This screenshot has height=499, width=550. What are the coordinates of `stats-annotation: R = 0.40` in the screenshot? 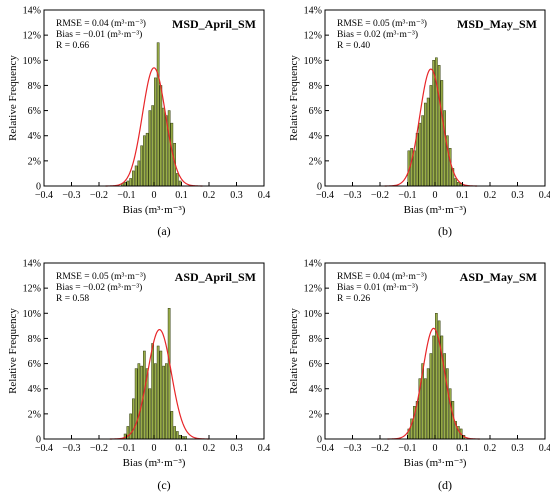 It's located at (353, 46).